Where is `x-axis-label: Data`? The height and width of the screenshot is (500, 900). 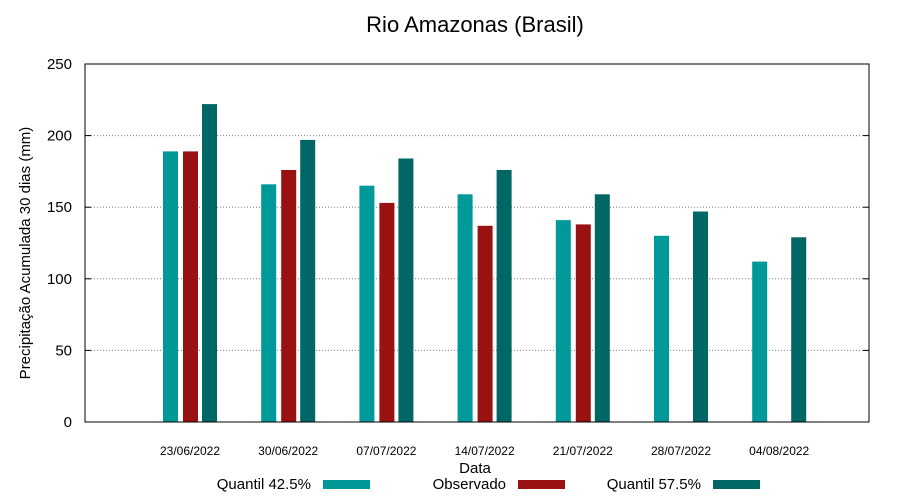 x-axis-label: Data is located at coordinates (475, 468).